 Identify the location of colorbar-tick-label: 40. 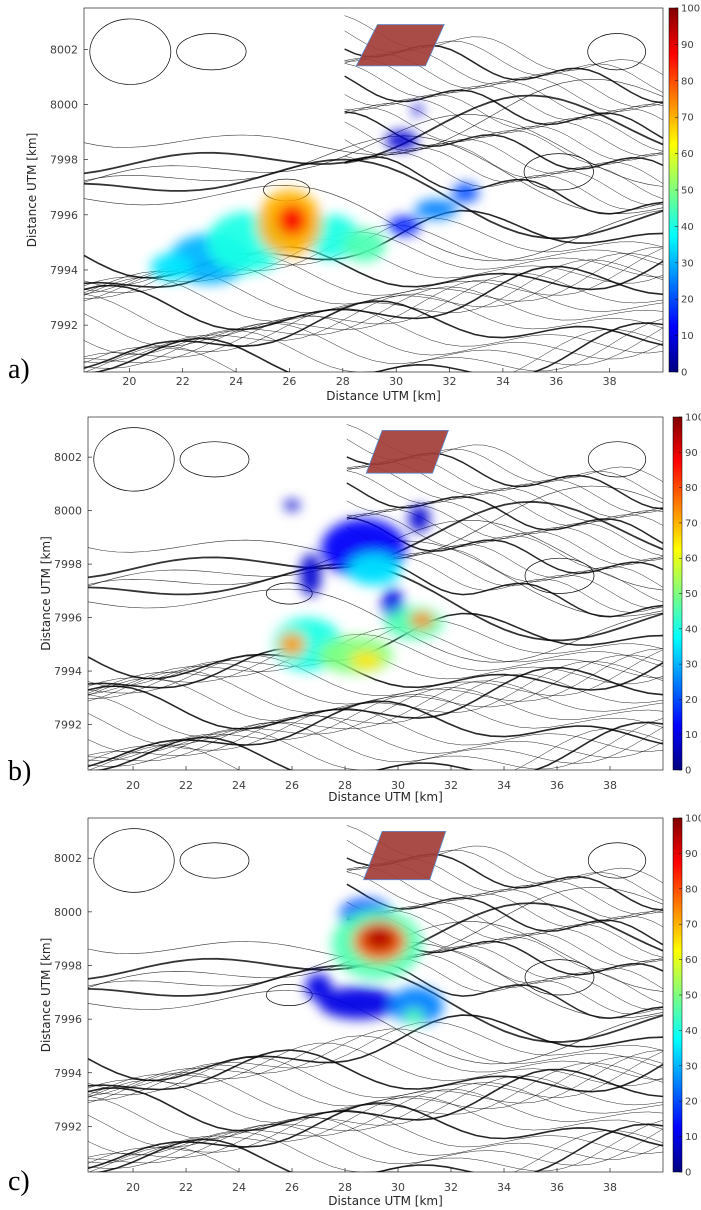
(687, 227).